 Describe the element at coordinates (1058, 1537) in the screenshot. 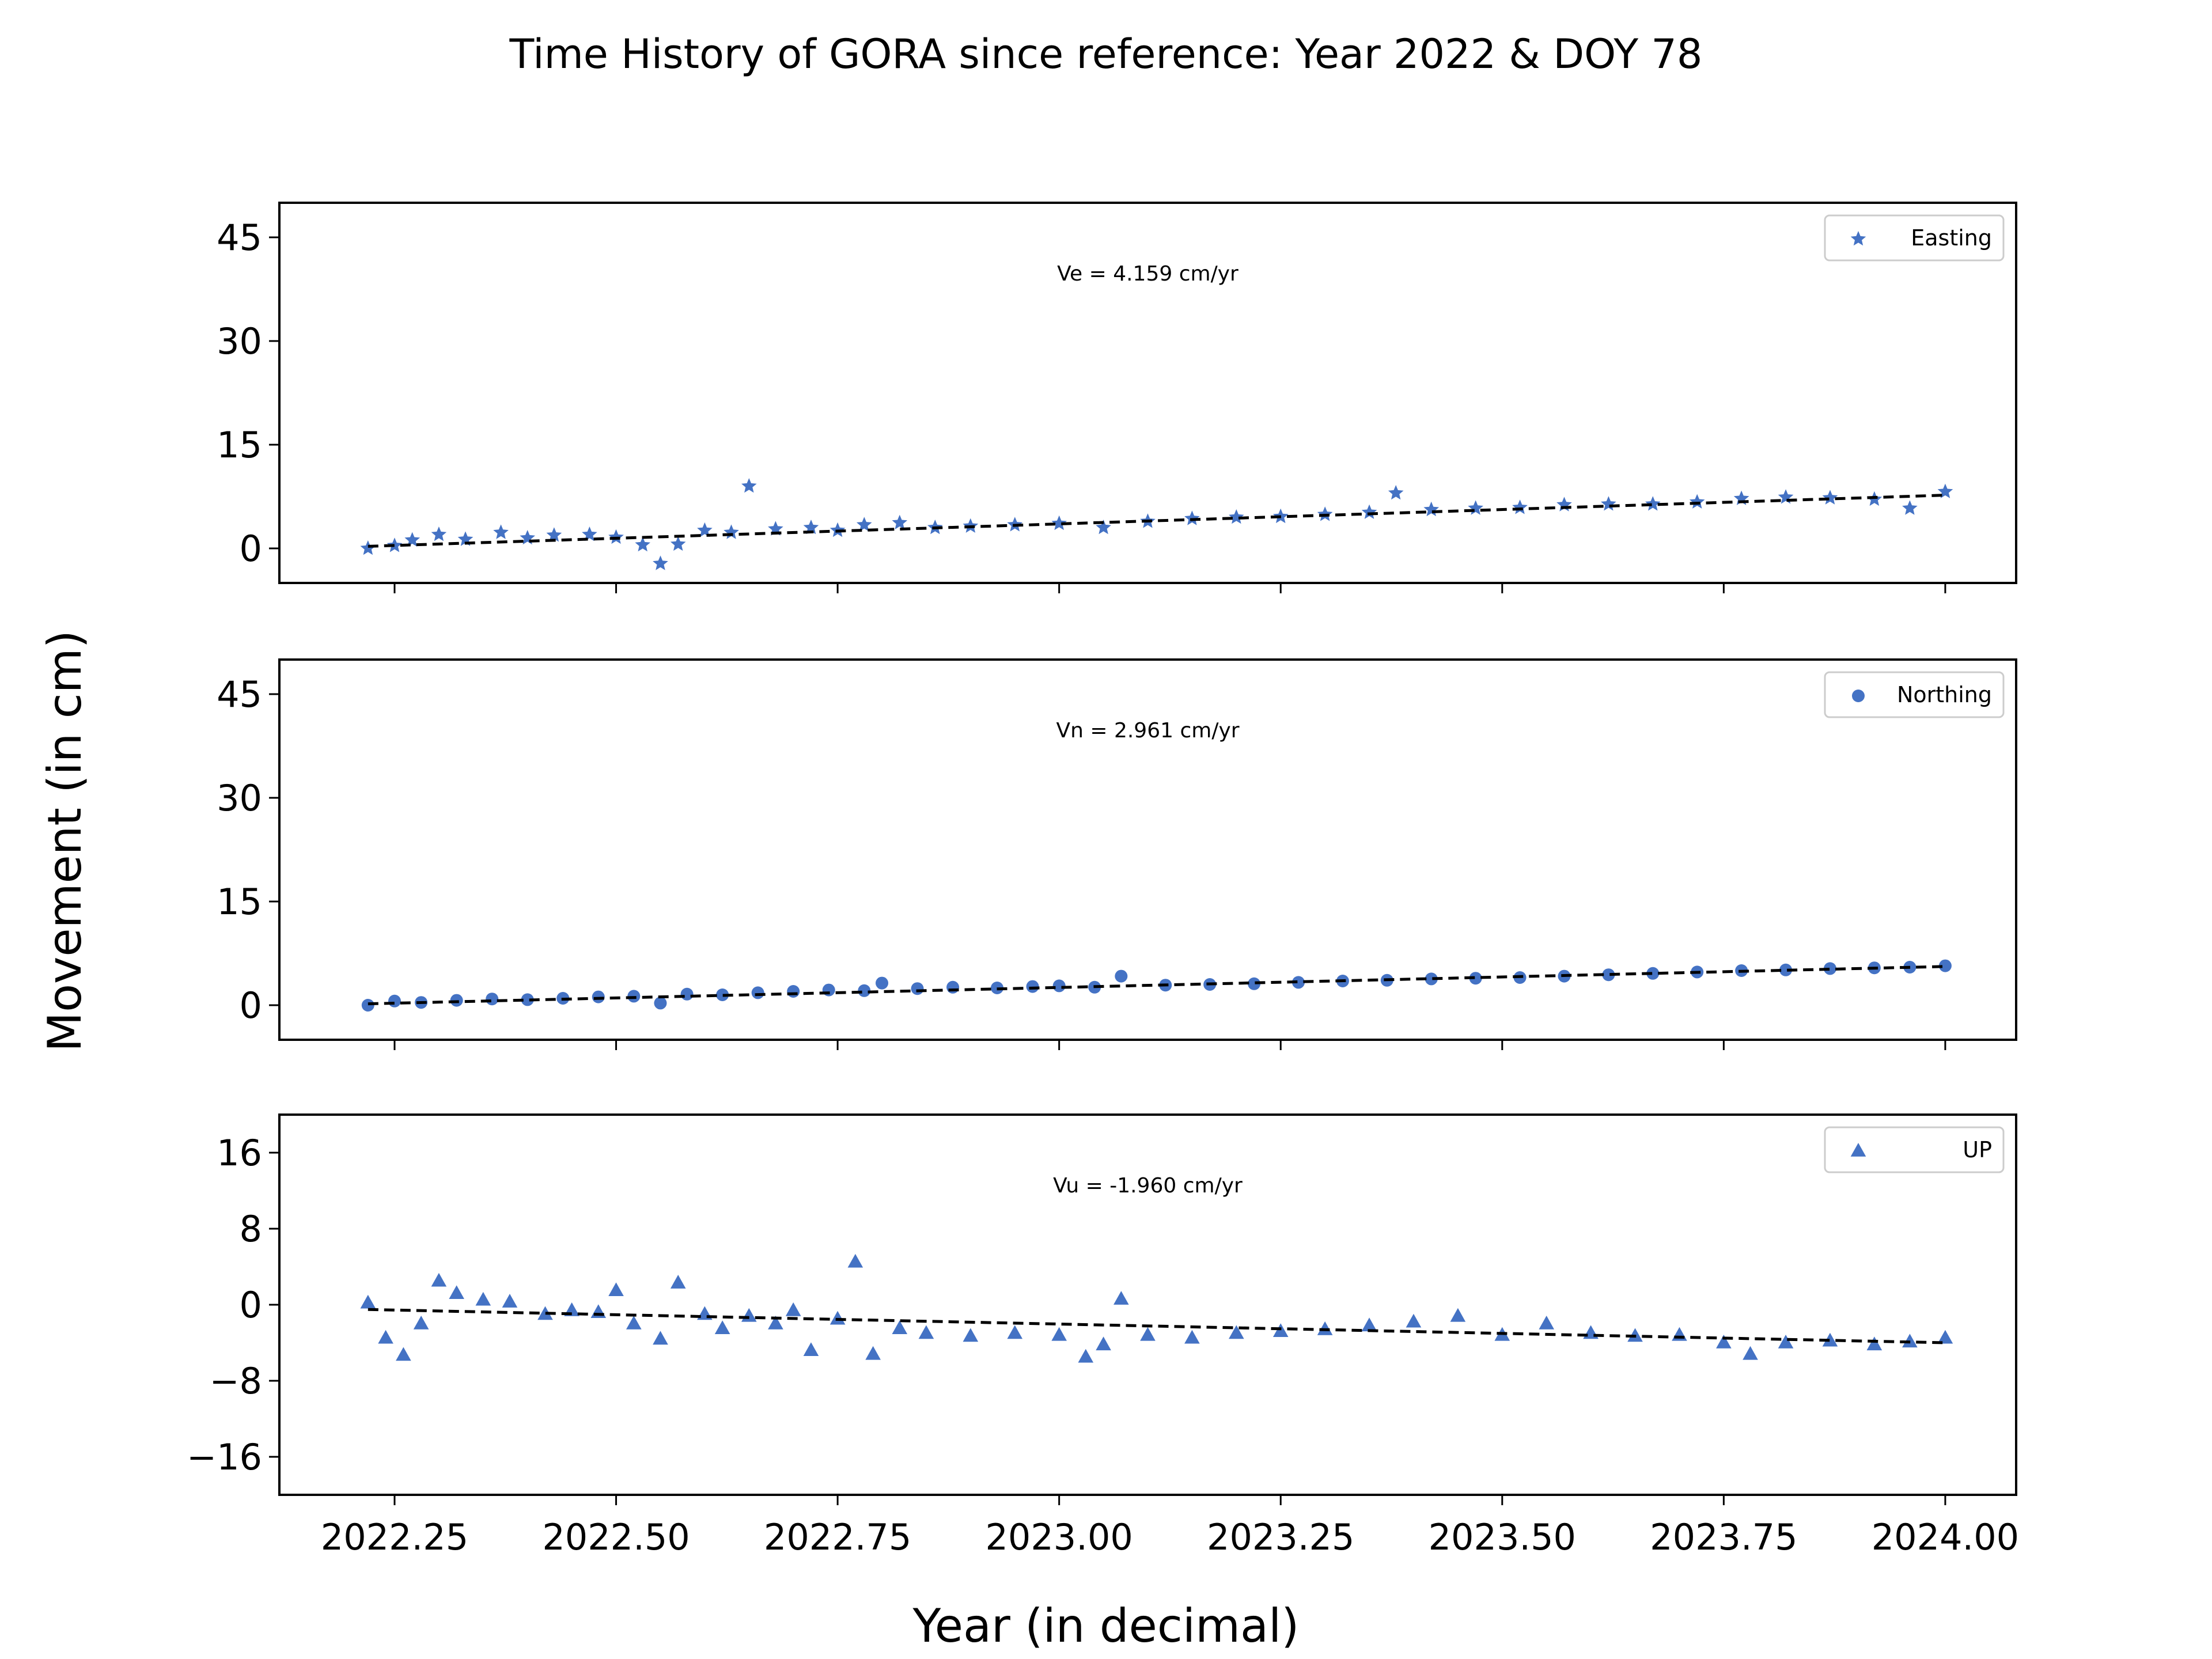

I see `x-tick-label: 2023.00` at that location.